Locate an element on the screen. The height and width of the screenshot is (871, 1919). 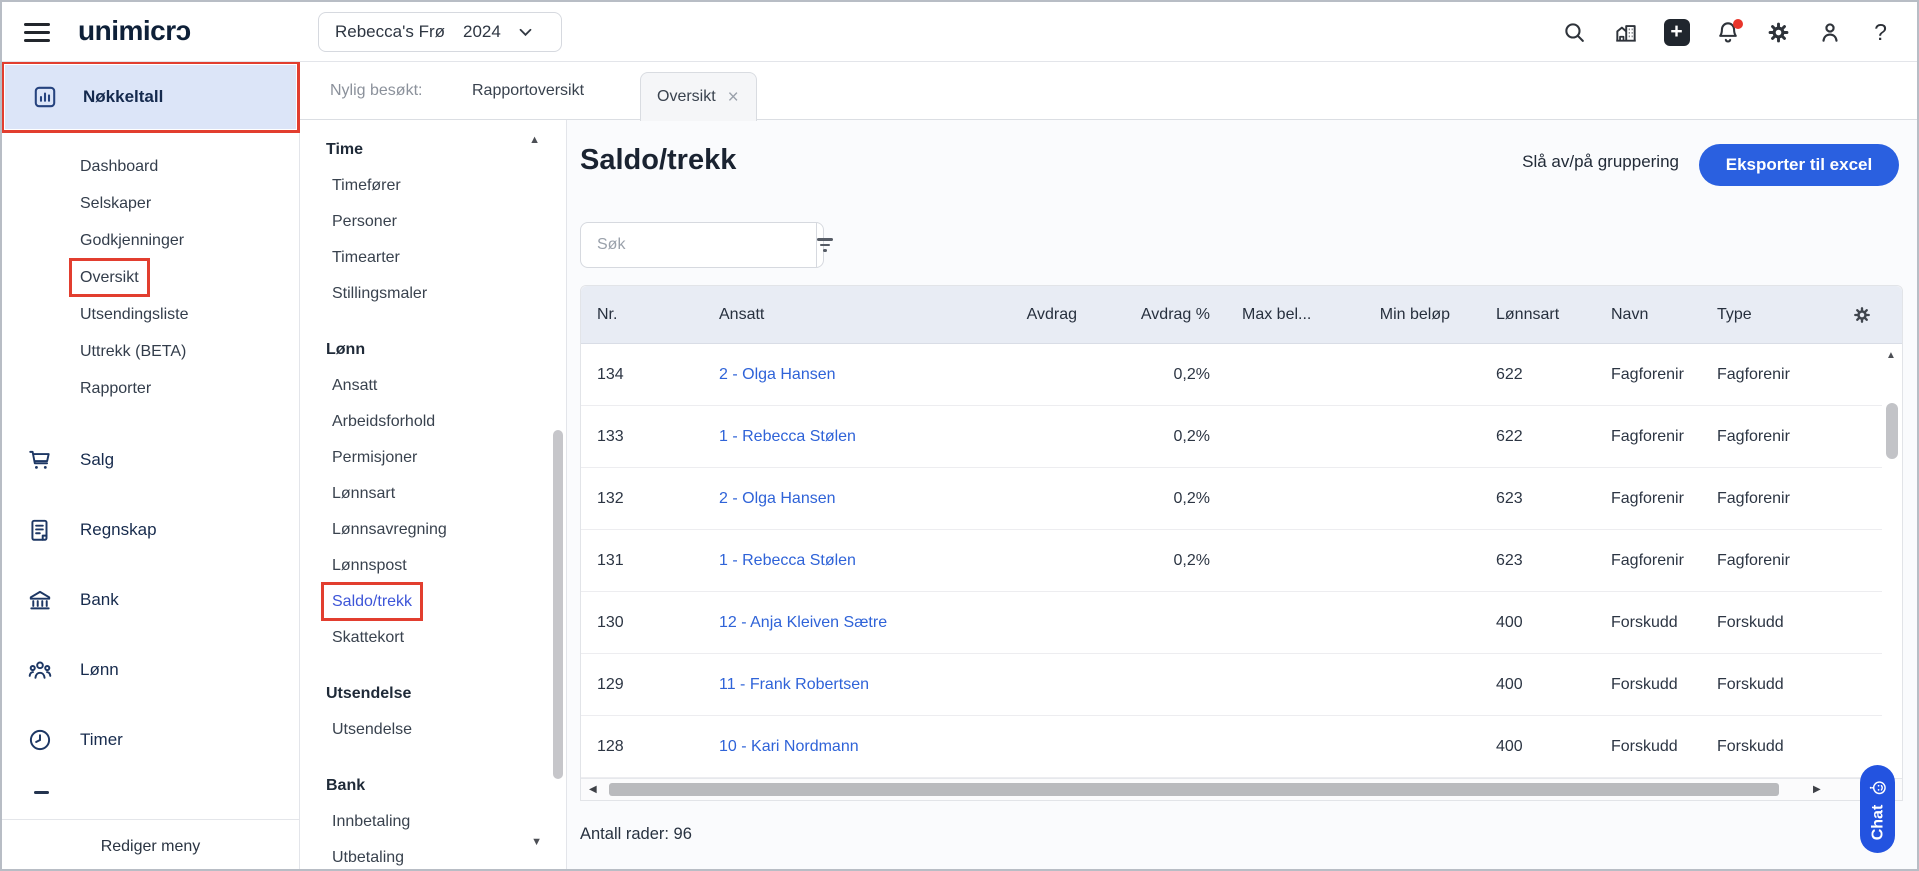
scroll-right-icon: ▶ is located at coordinates (1817, 789).